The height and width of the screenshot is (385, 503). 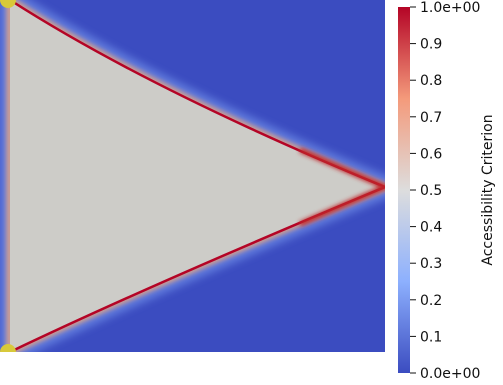 What do you see at coordinates (8, 348) in the screenshot?
I see `corner-marker-bottom` at bounding box center [8, 348].